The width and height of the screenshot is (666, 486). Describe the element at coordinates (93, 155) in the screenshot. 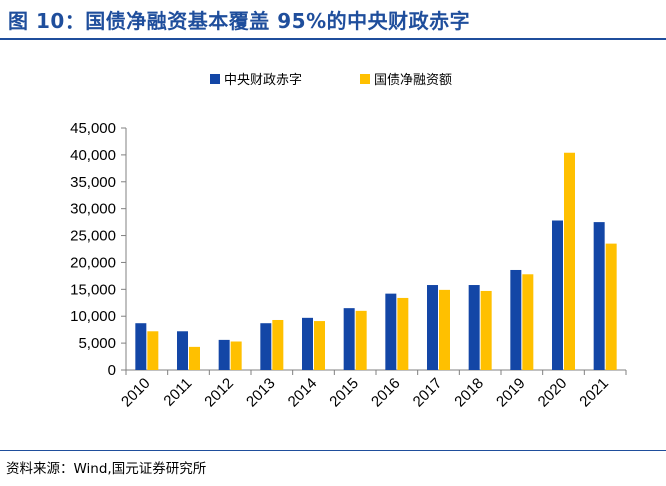

I see `y-tick-label: 40,000` at that location.